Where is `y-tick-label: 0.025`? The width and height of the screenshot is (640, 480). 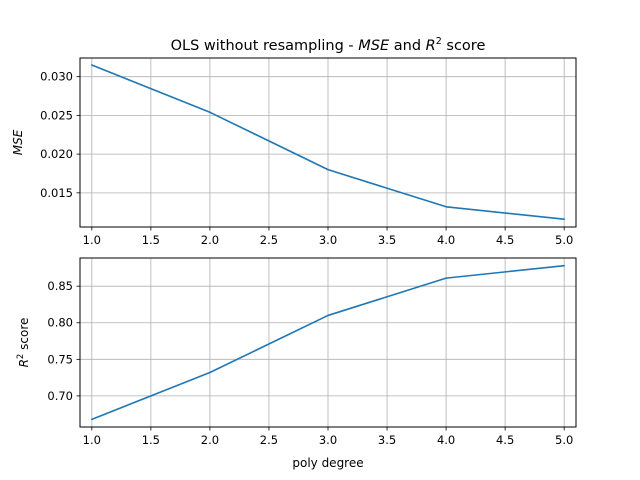
y-tick-label: 0.025 is located at coordinates (56, 115).